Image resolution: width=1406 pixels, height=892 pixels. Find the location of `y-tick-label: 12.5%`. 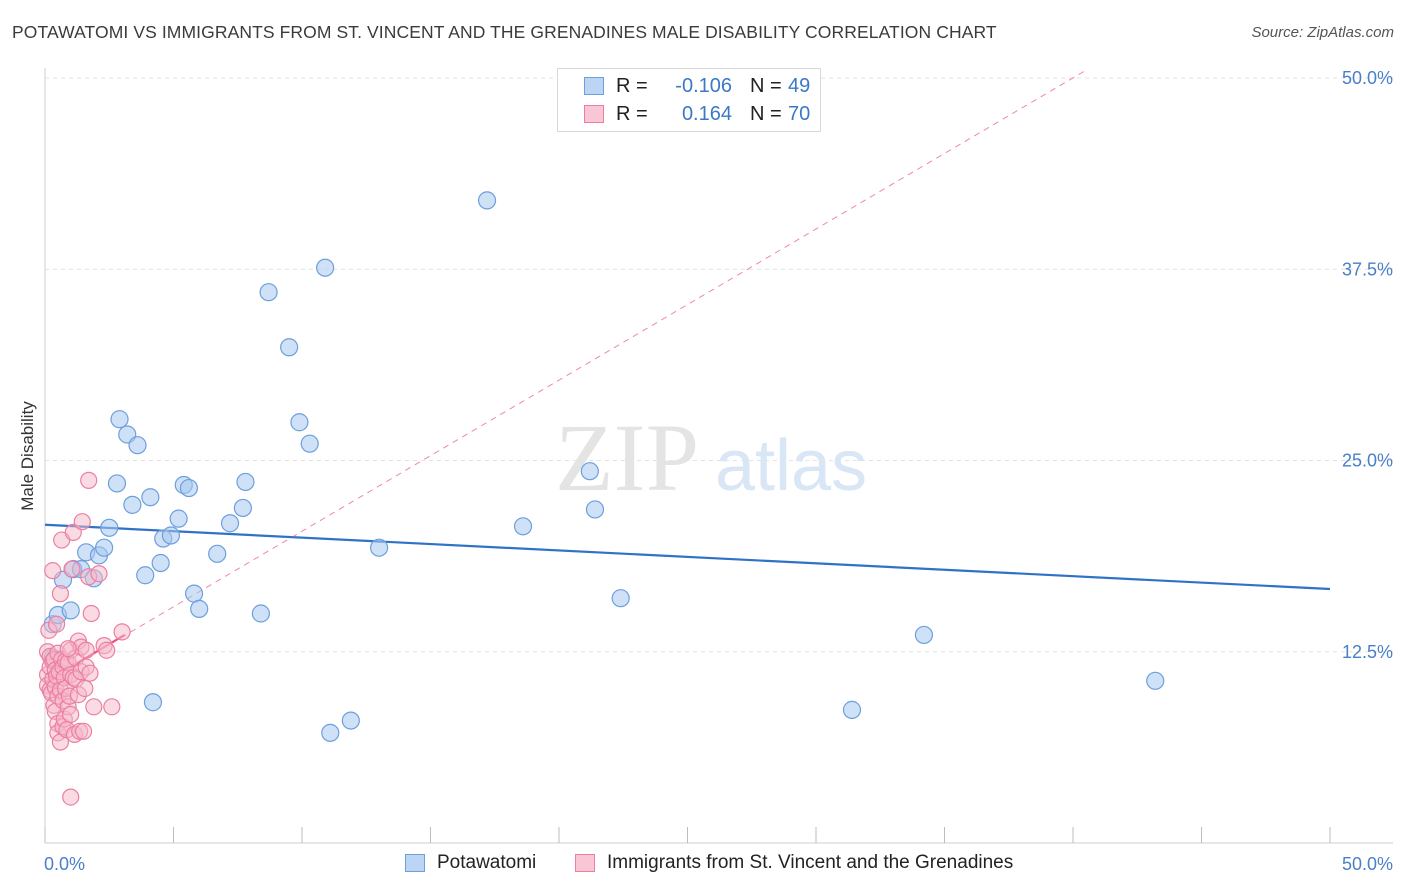

y-tick-label: 12.5% is located at coordinates (1367, 652).